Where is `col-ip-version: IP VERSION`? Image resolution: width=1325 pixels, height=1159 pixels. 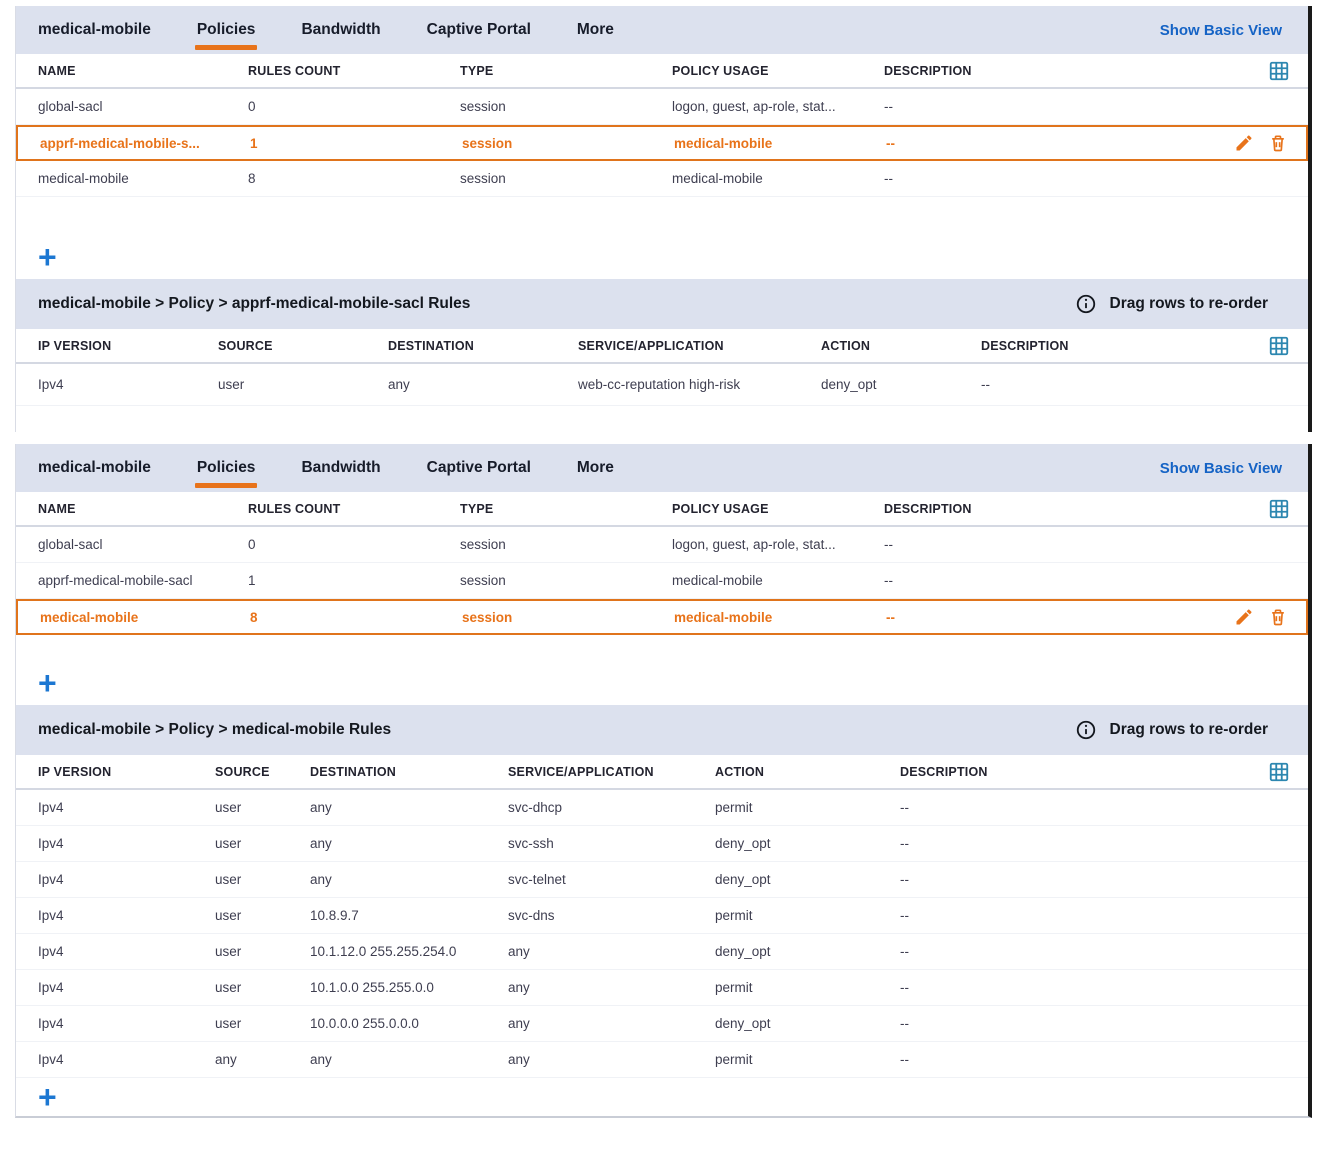 col-ip-version: IP VERSION is located at coordinates (75, 771).